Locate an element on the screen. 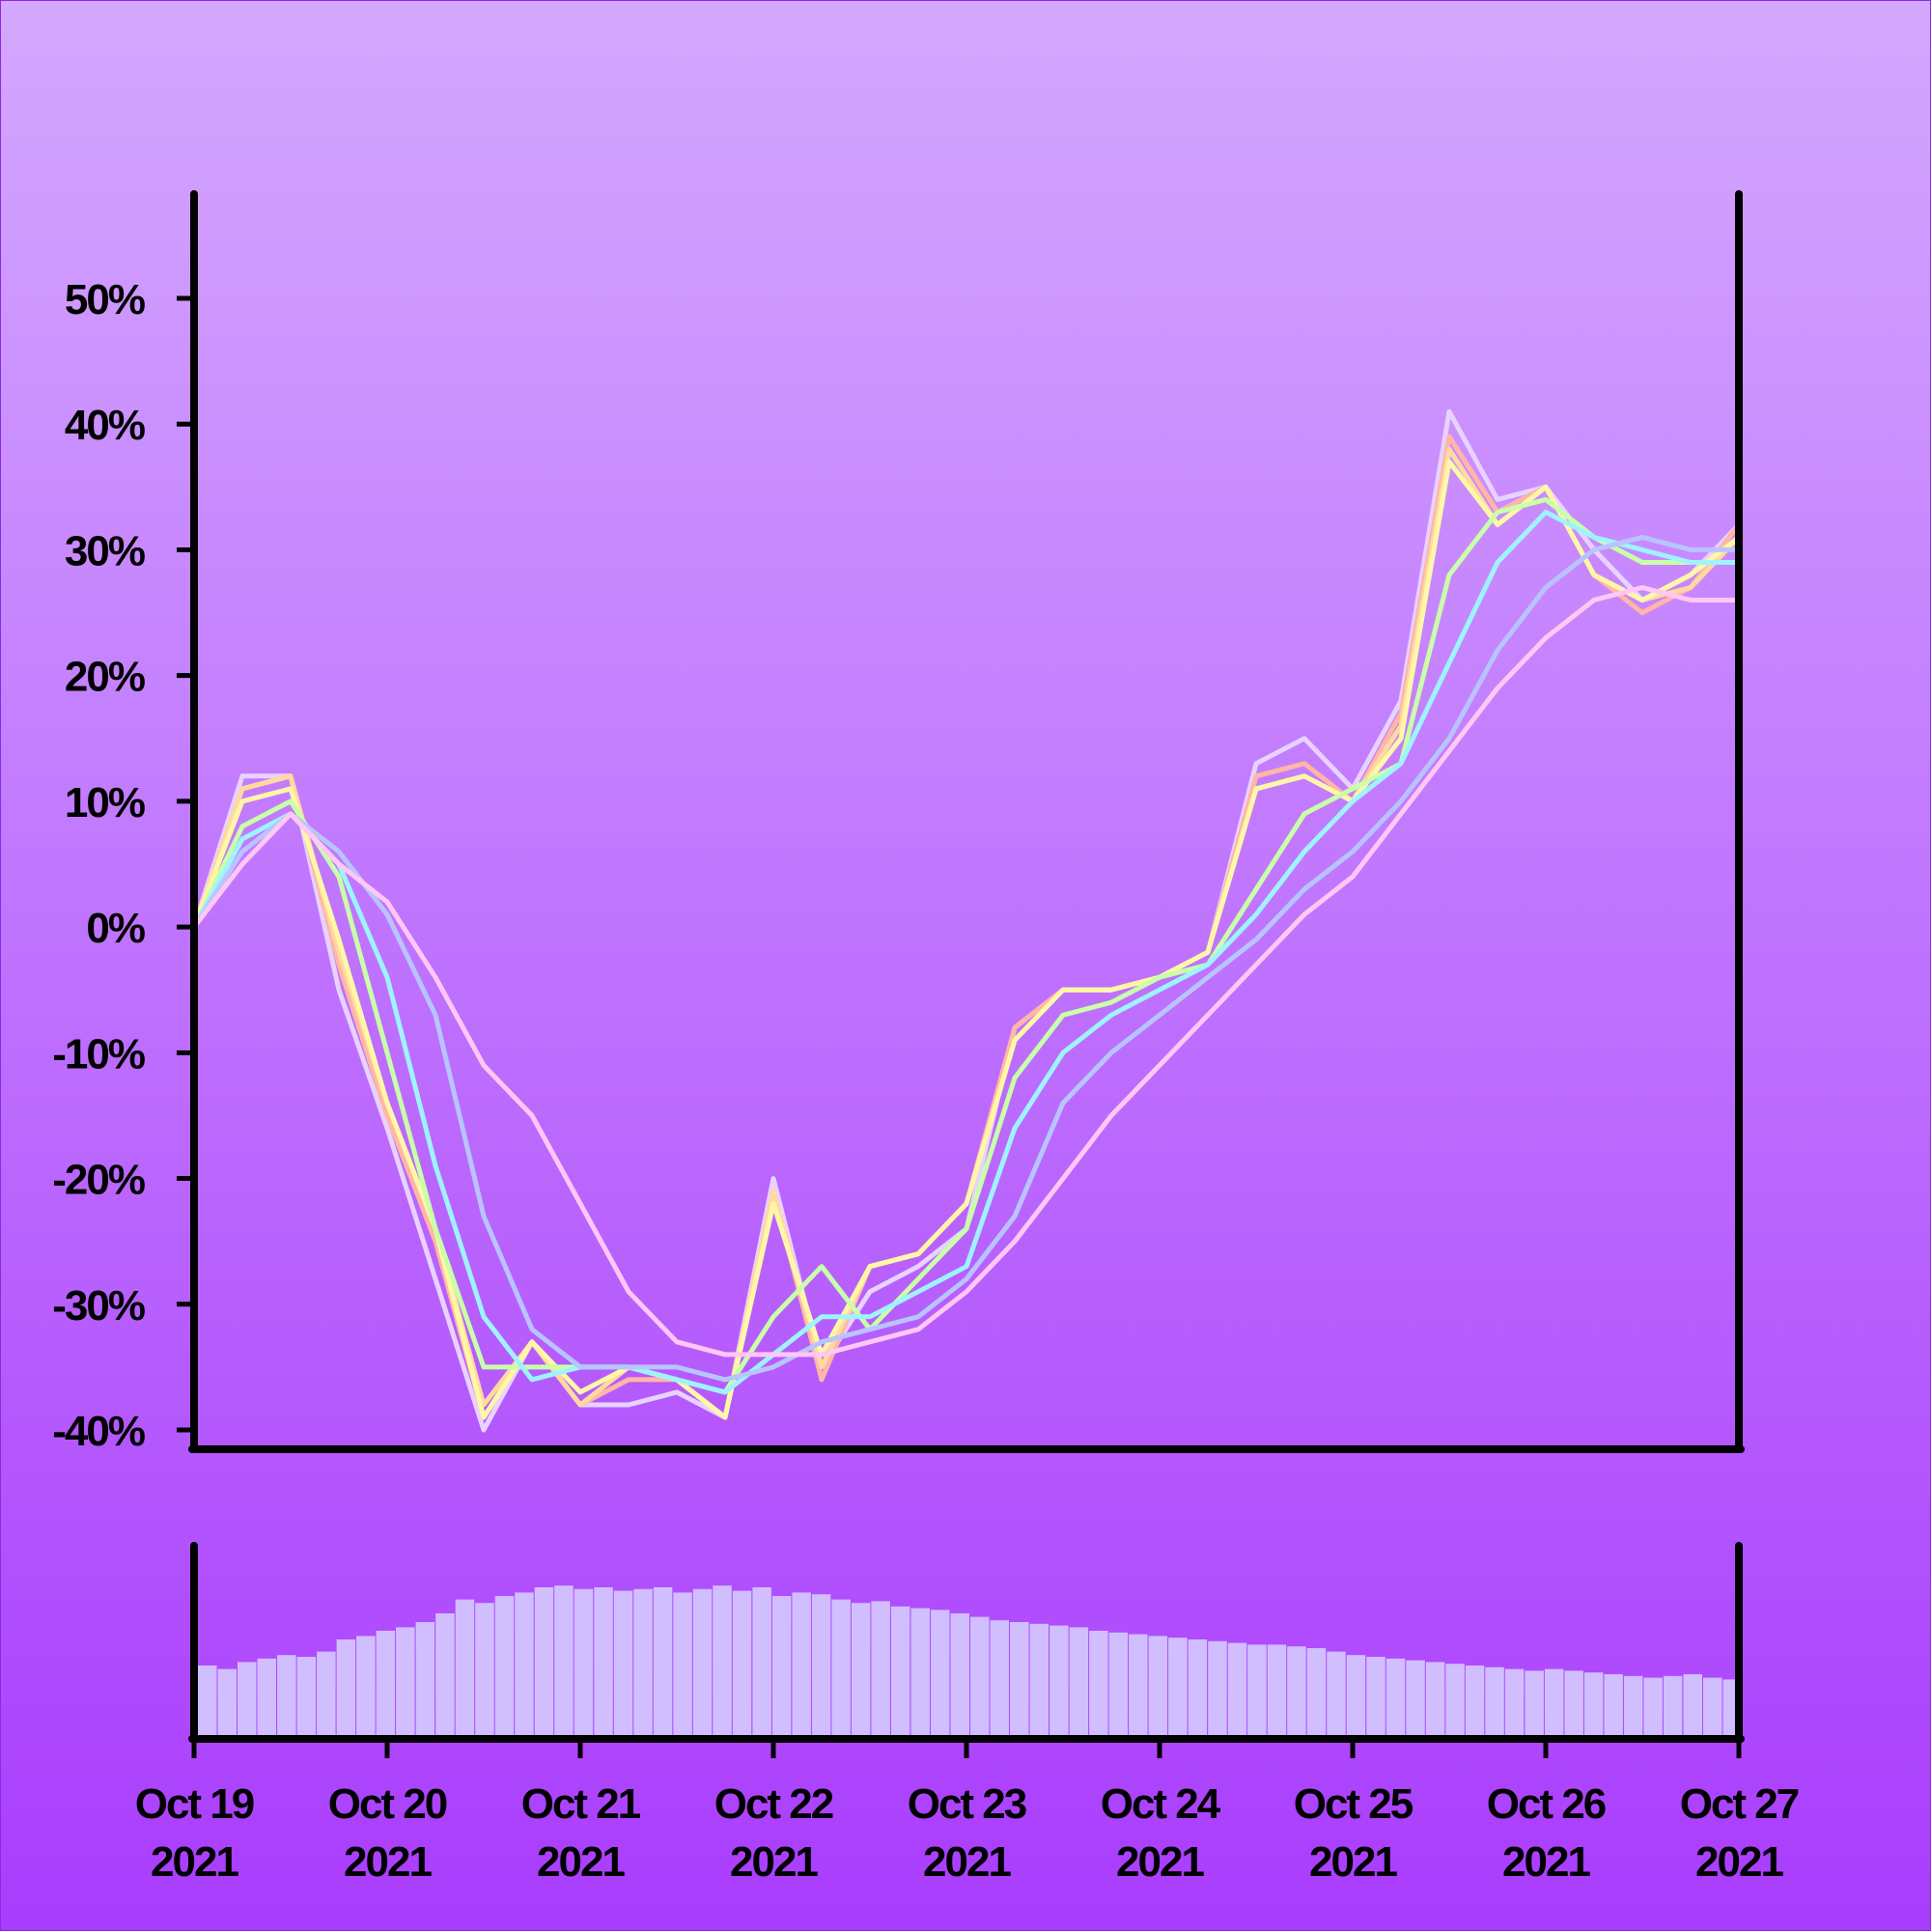 The height and width of the screenshot is (1932, 1931). x-tick-label-date: Oct 20 is located at coordinates (387, 1804).